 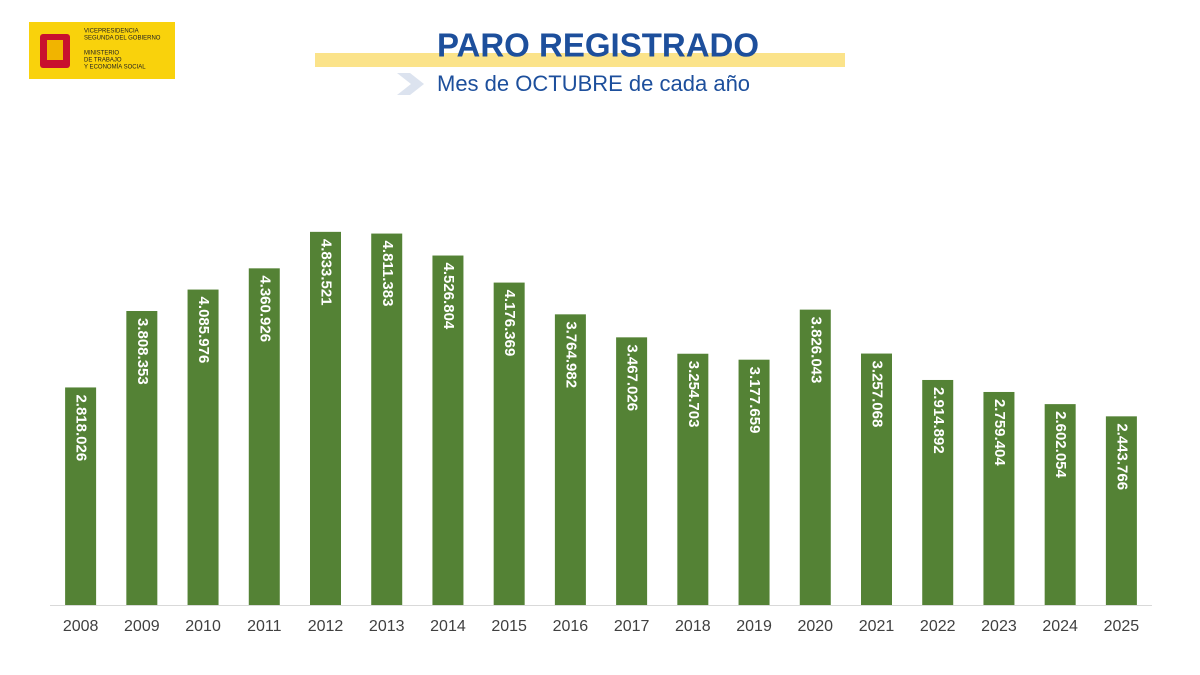 I want to click on chevron, so click(x=410, y=84).